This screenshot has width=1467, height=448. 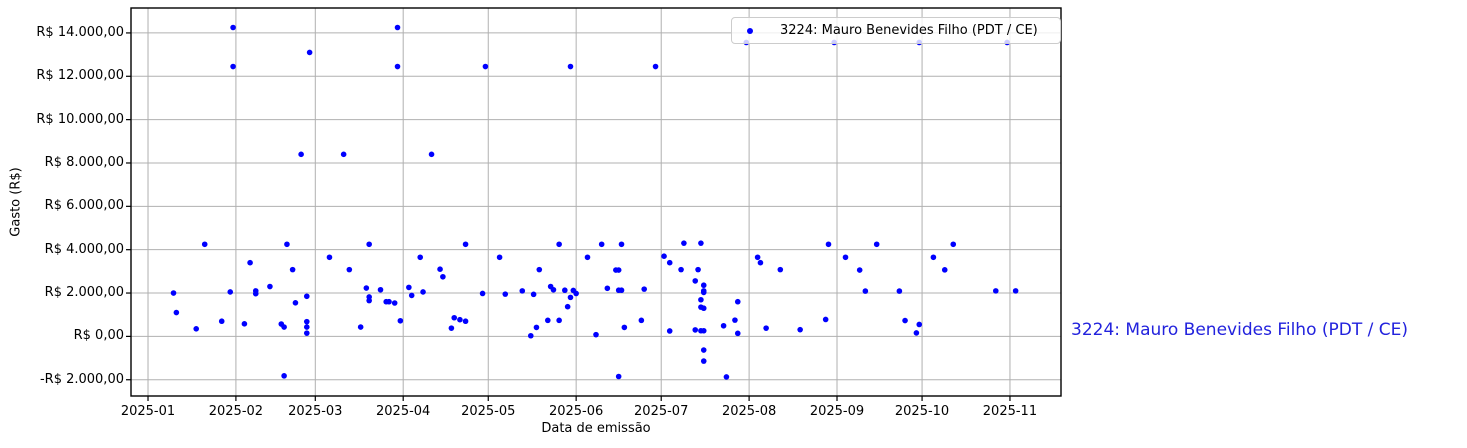 What do you see at coordinates (81, 379) in the screenshot?
I see `y-tick-label: -R$ 2.000,00` at bounding box center [81, 379].